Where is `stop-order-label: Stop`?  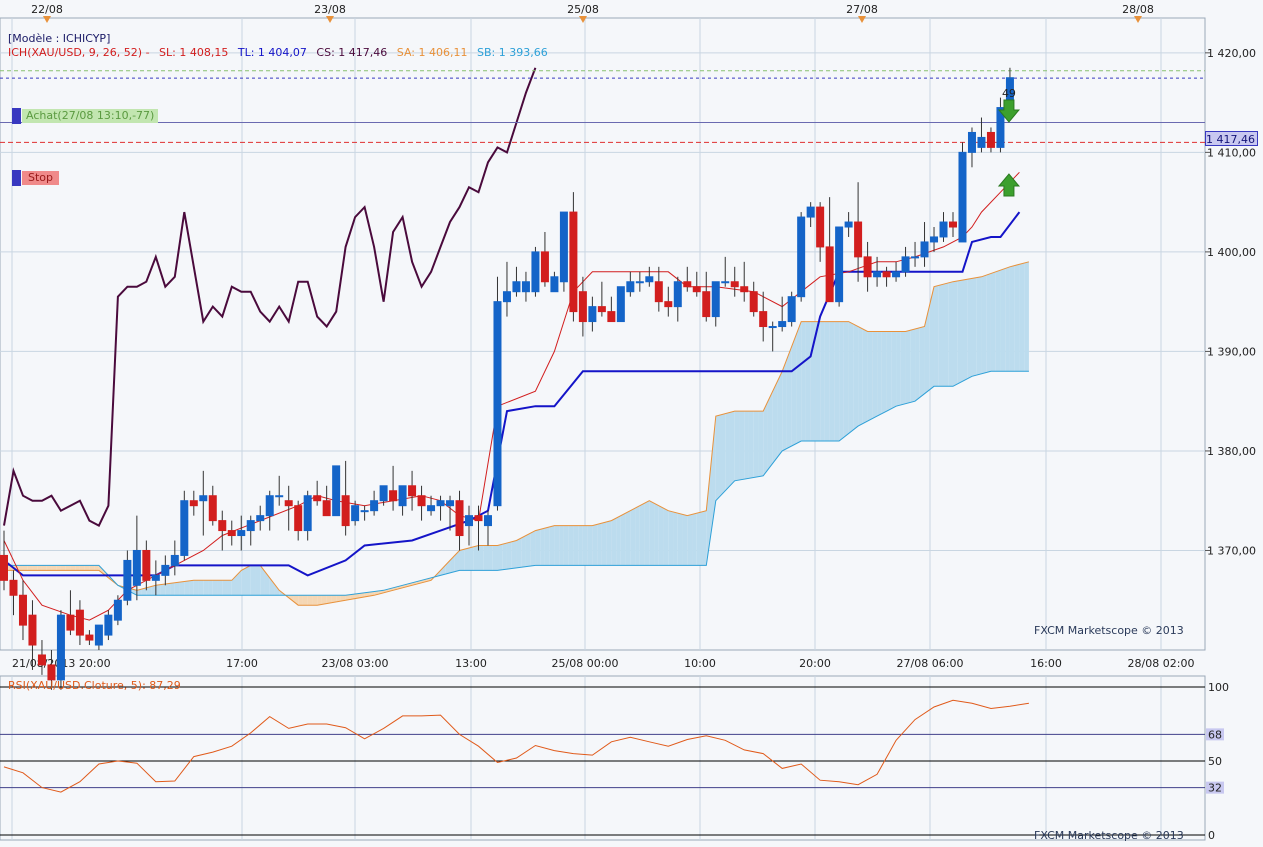 stop-order-label: Stop is located at coordinates (41, 178).